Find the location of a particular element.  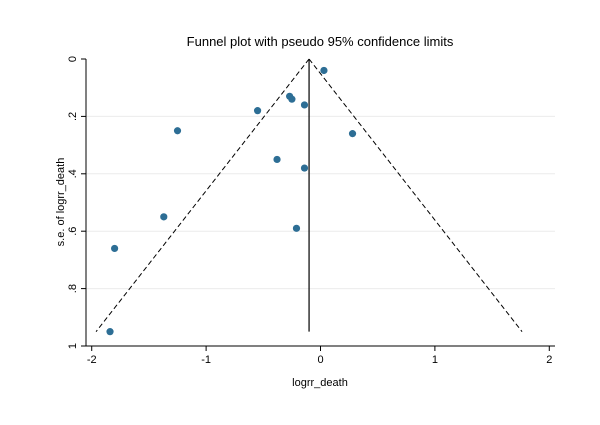

x-tick-label: 2 is located at coordinates (549, 360).